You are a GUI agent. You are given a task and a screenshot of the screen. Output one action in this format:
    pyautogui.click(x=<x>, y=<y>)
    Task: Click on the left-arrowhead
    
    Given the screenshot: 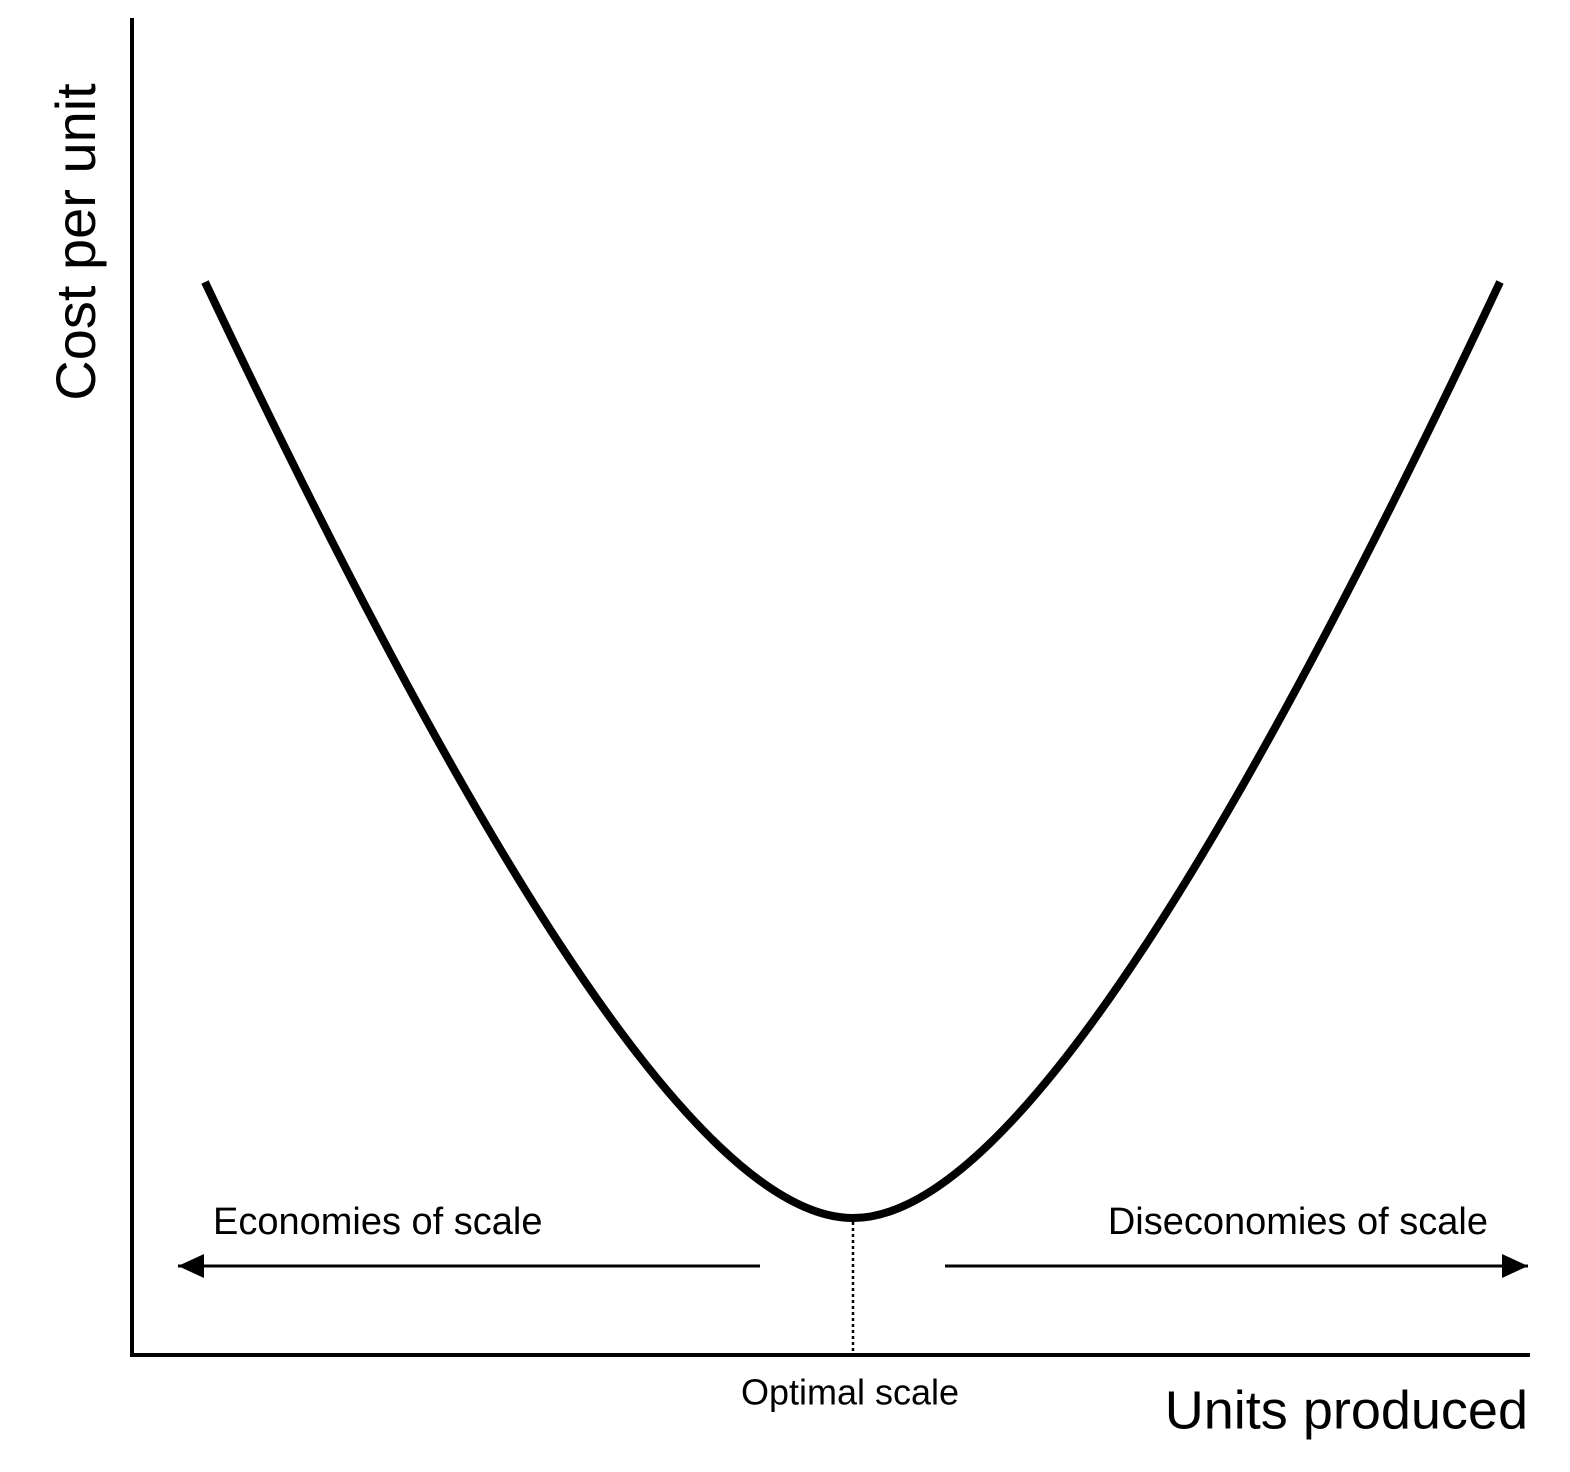 What is the action you would take?
    pyautogui.click(x=191, y=1266)
    